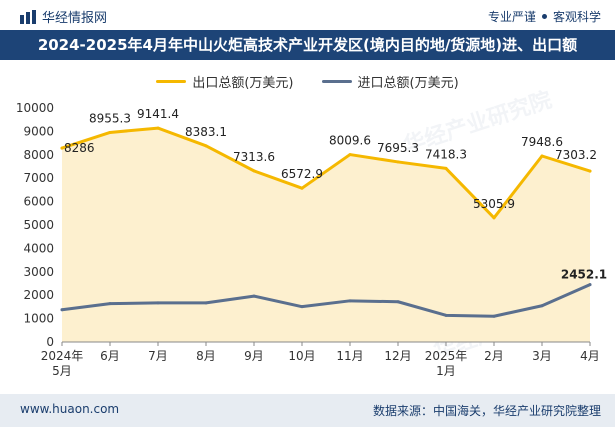 This screenshot has height=427, width=615. What do you see at coordinates (397, 356) in the screenshot?
I see `x-tick-label: 12月` at bounding box center [397, 356].